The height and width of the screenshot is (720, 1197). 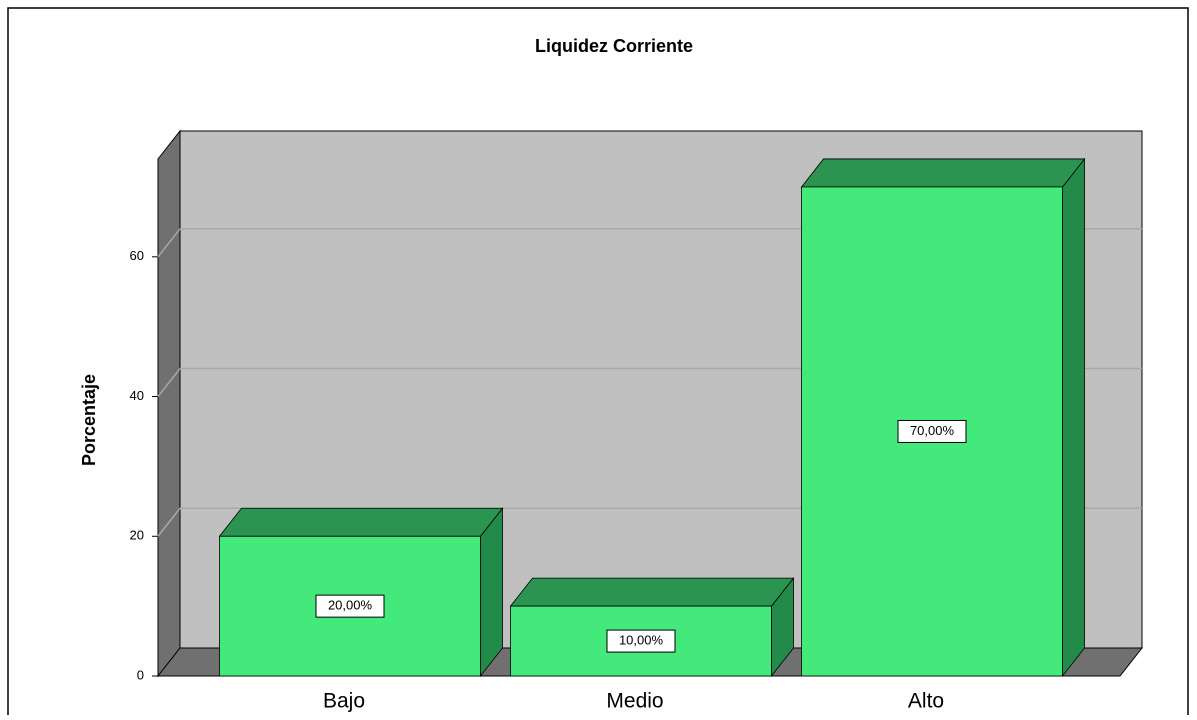 What do you see at coordinates (137, 255) in the screenshot?
I see `y-tick-label: 60` at bounding box center [137, 255].